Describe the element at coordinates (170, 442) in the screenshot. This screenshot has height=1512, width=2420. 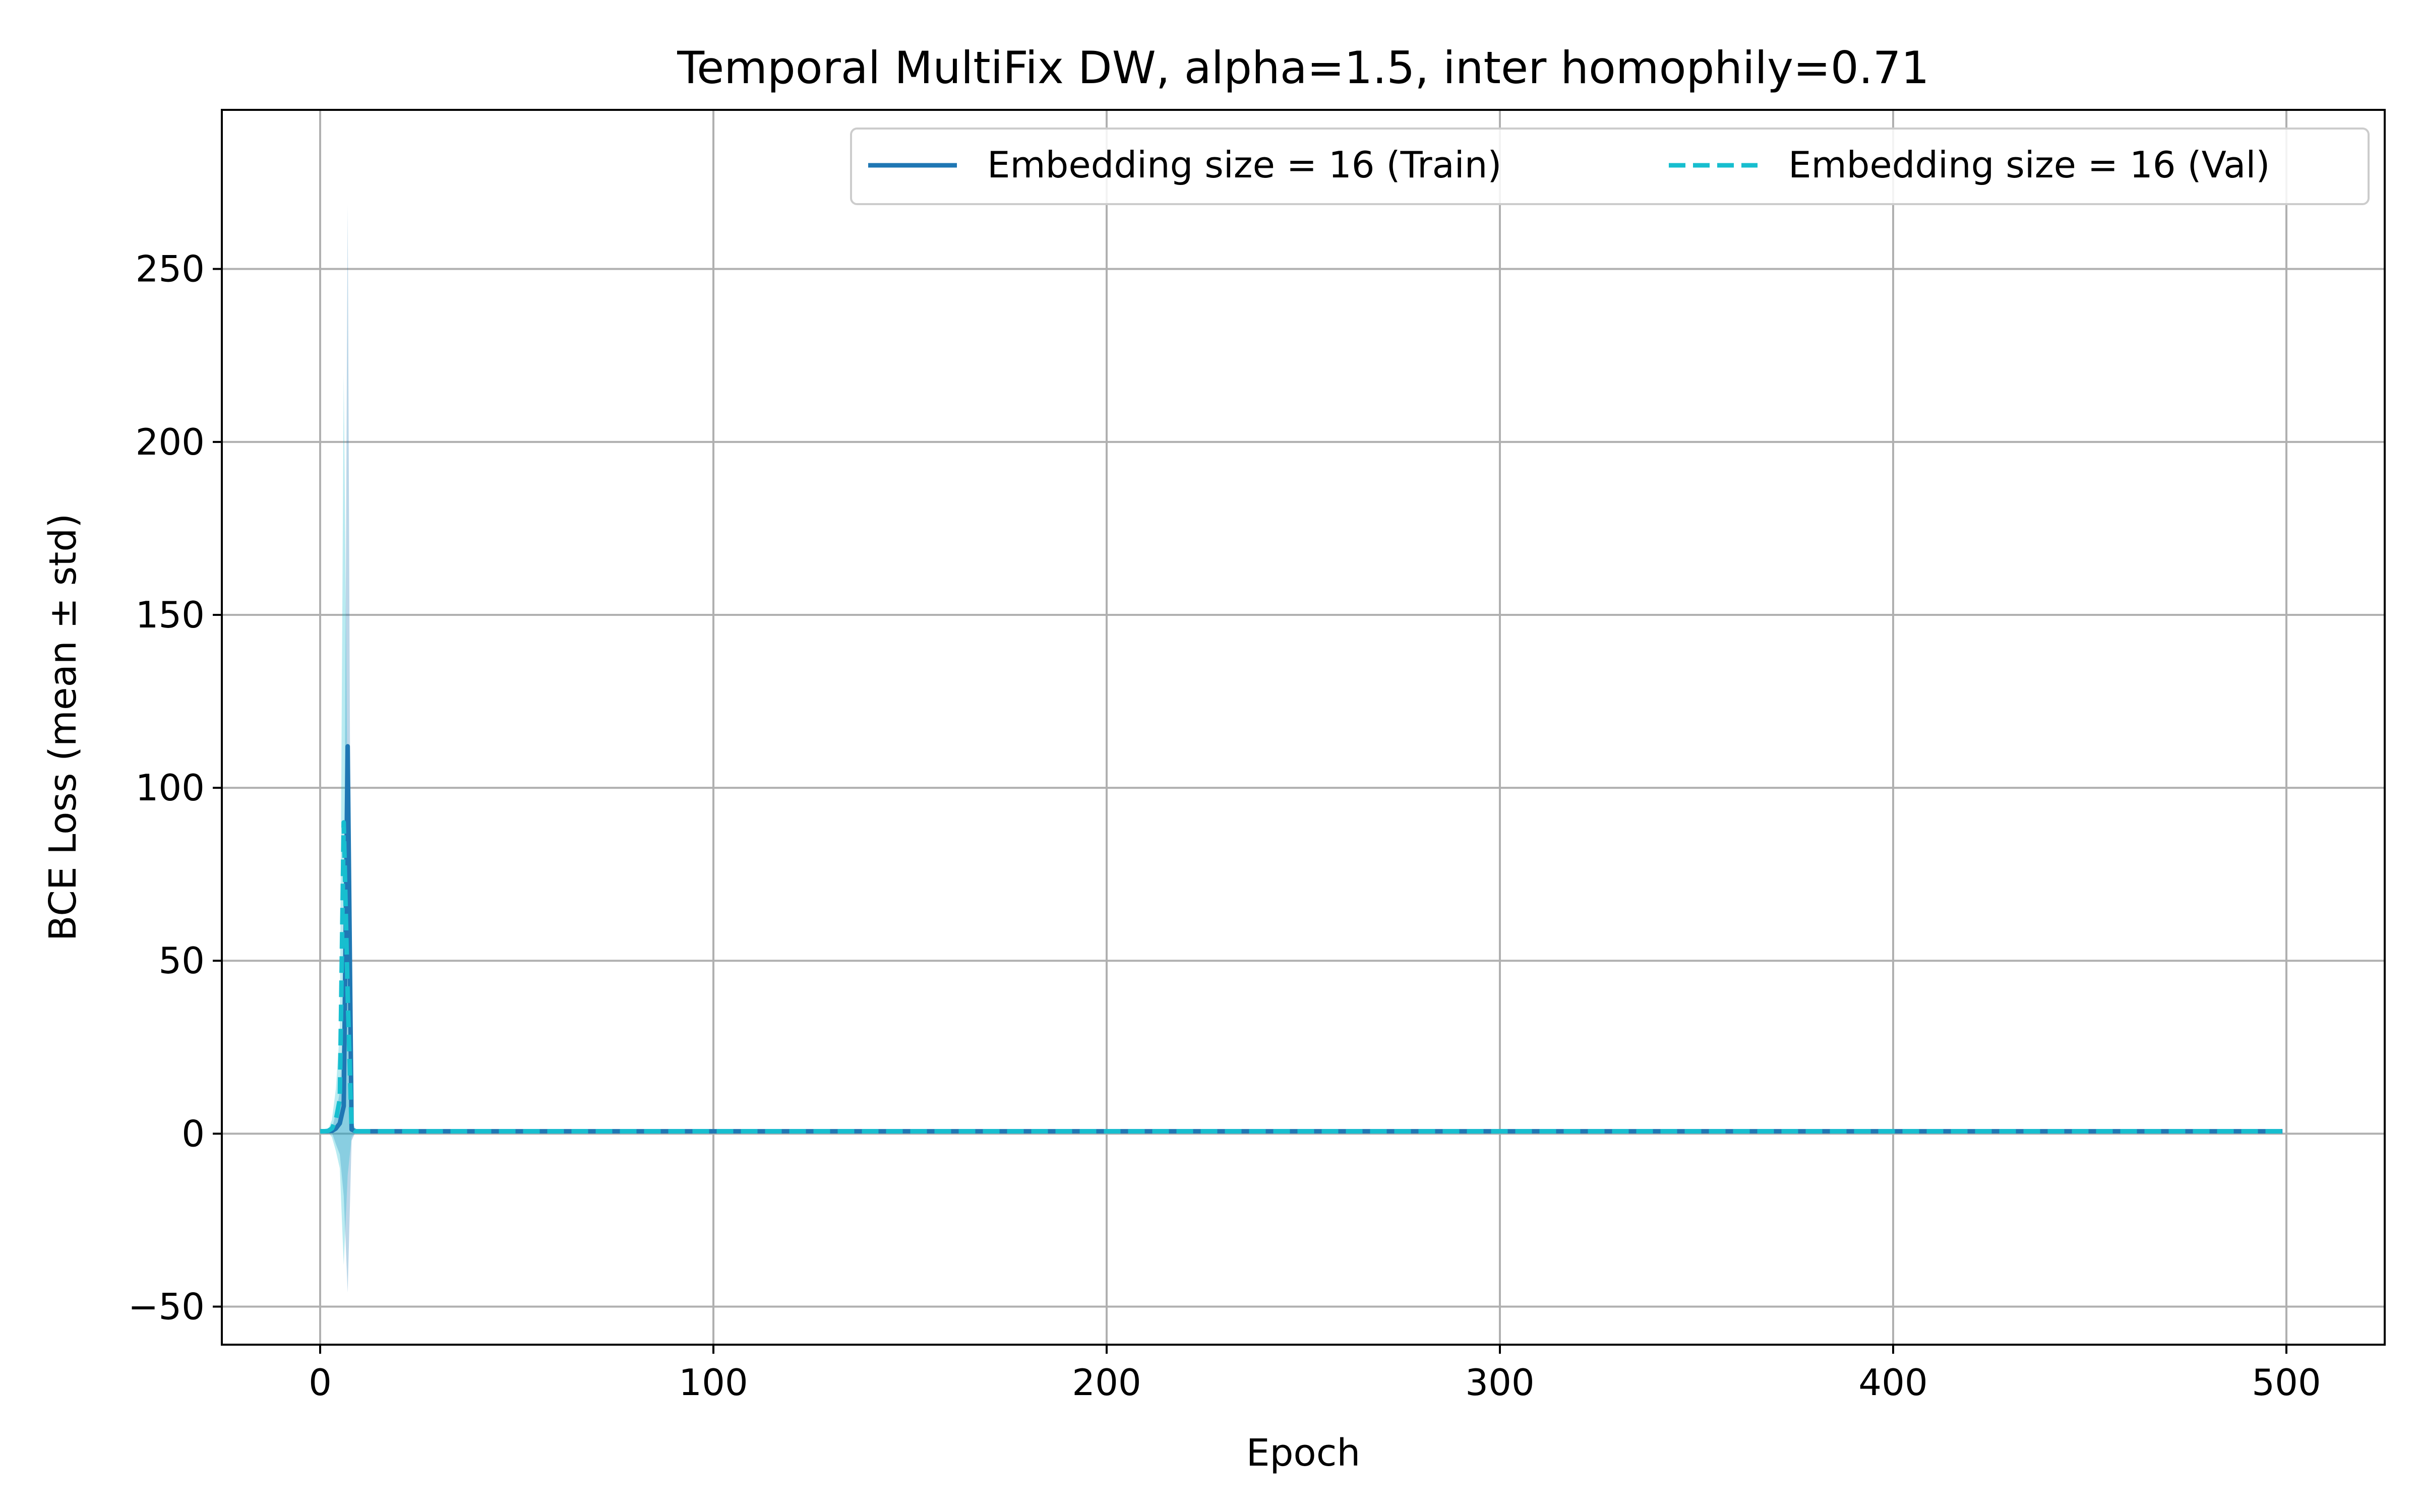
I see `y-tick-label: 200` at that location.